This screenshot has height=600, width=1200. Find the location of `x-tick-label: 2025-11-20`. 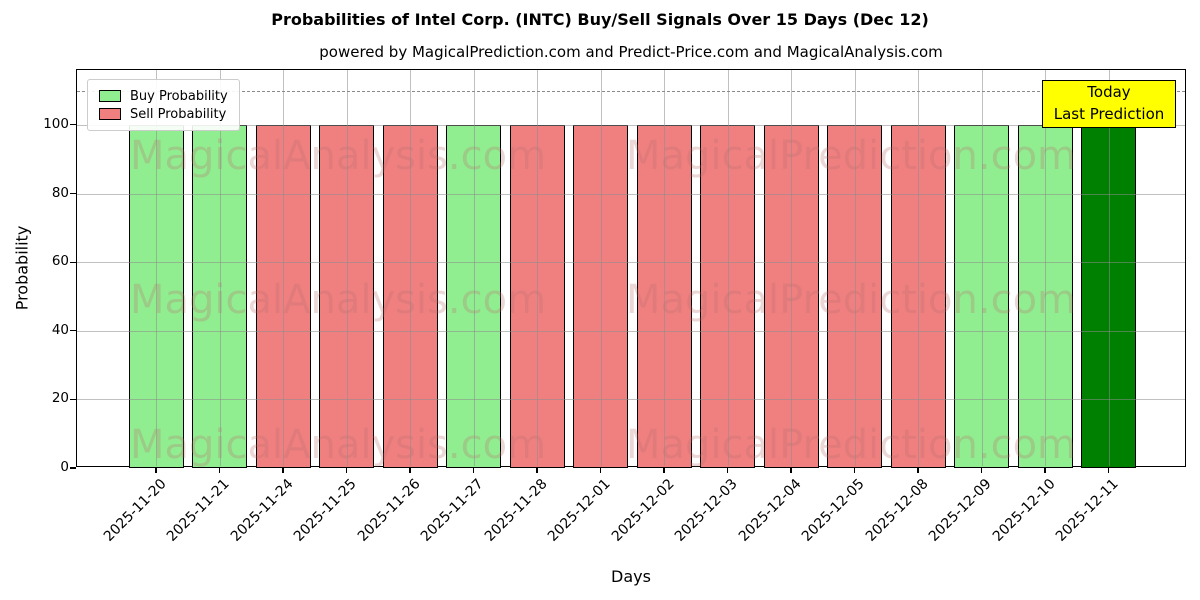

x-tick-label: 2025-11-20 is located at coordinates (135, 510).